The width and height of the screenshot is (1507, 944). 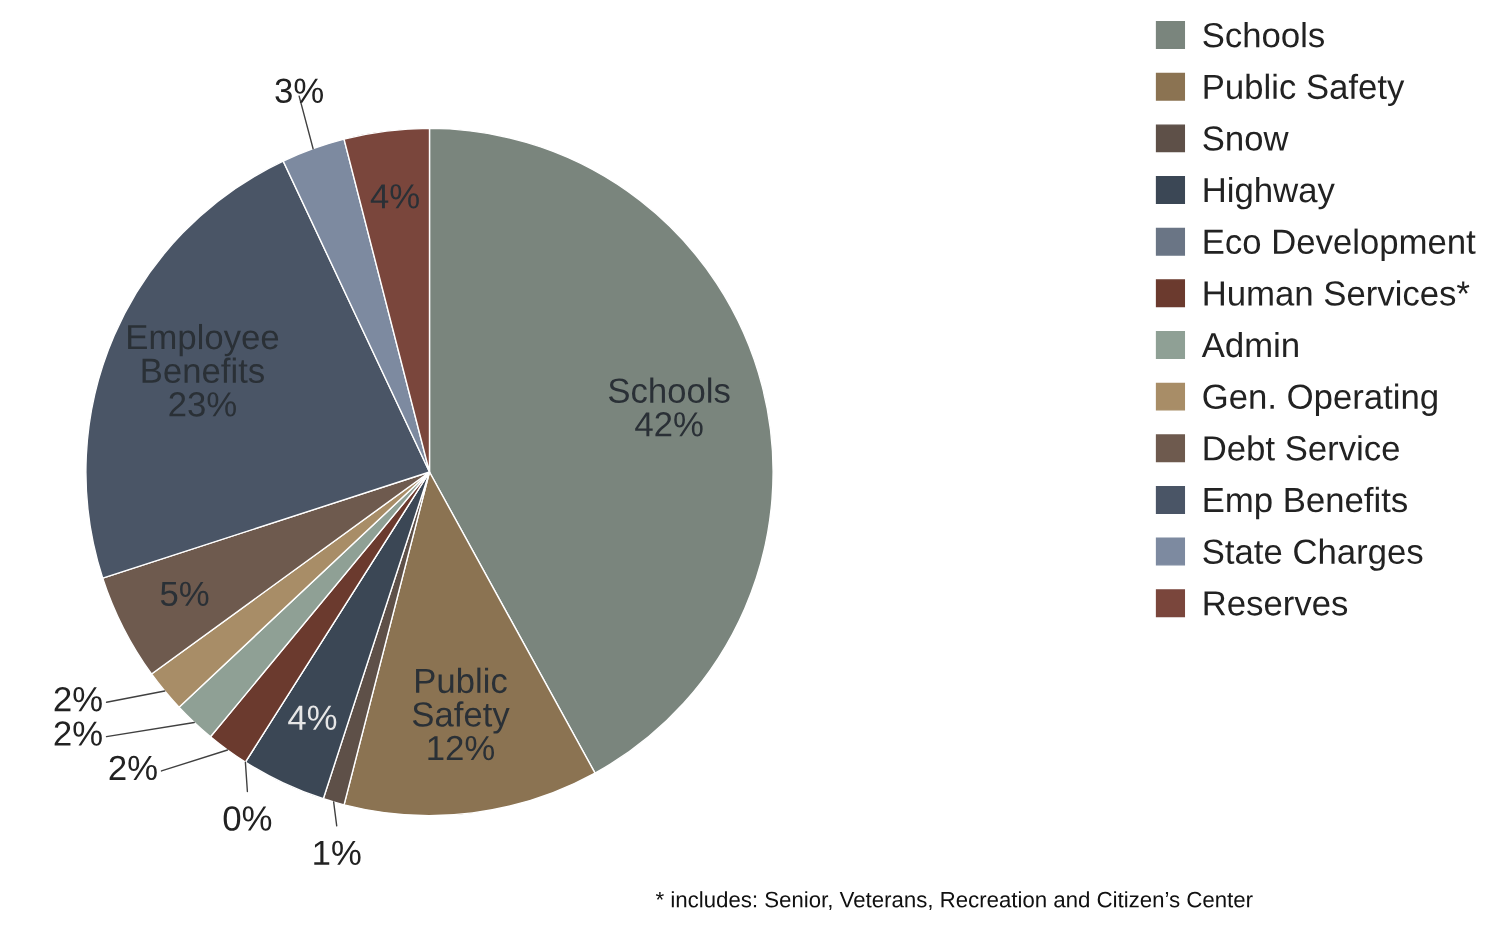 I want to click on legend-label: Gen. Operating, so click(x=1320, y=399).